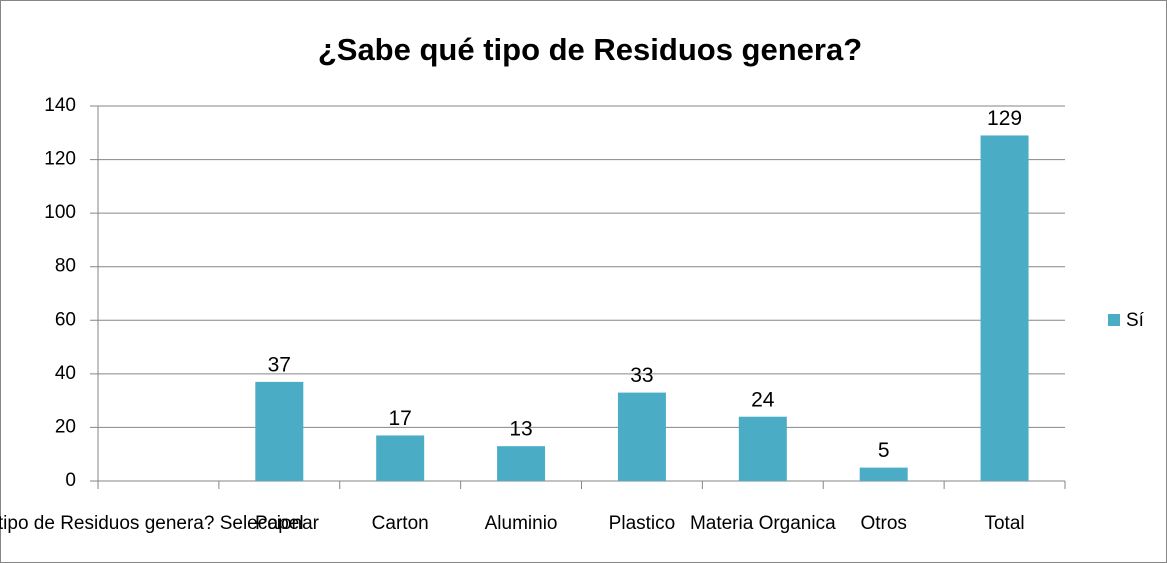 Image resolution: width=1167 pixels, height=563 pixels. What do you see at coordinates (65, 266) in the screenshot?
I see `y-tick-label: 80` at bounding box center [65, 266].